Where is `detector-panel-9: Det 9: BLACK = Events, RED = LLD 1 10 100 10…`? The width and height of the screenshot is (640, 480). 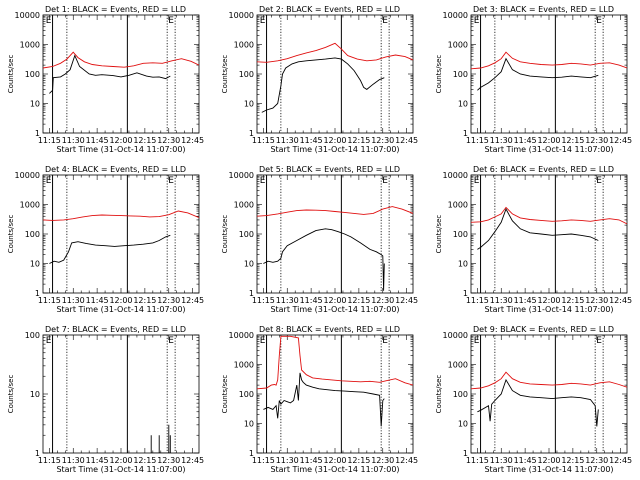 detector-panel-9: Det 9: BLACK = Events, RED = LLD 1 10 100 10… is located at coordinates (533, 399).